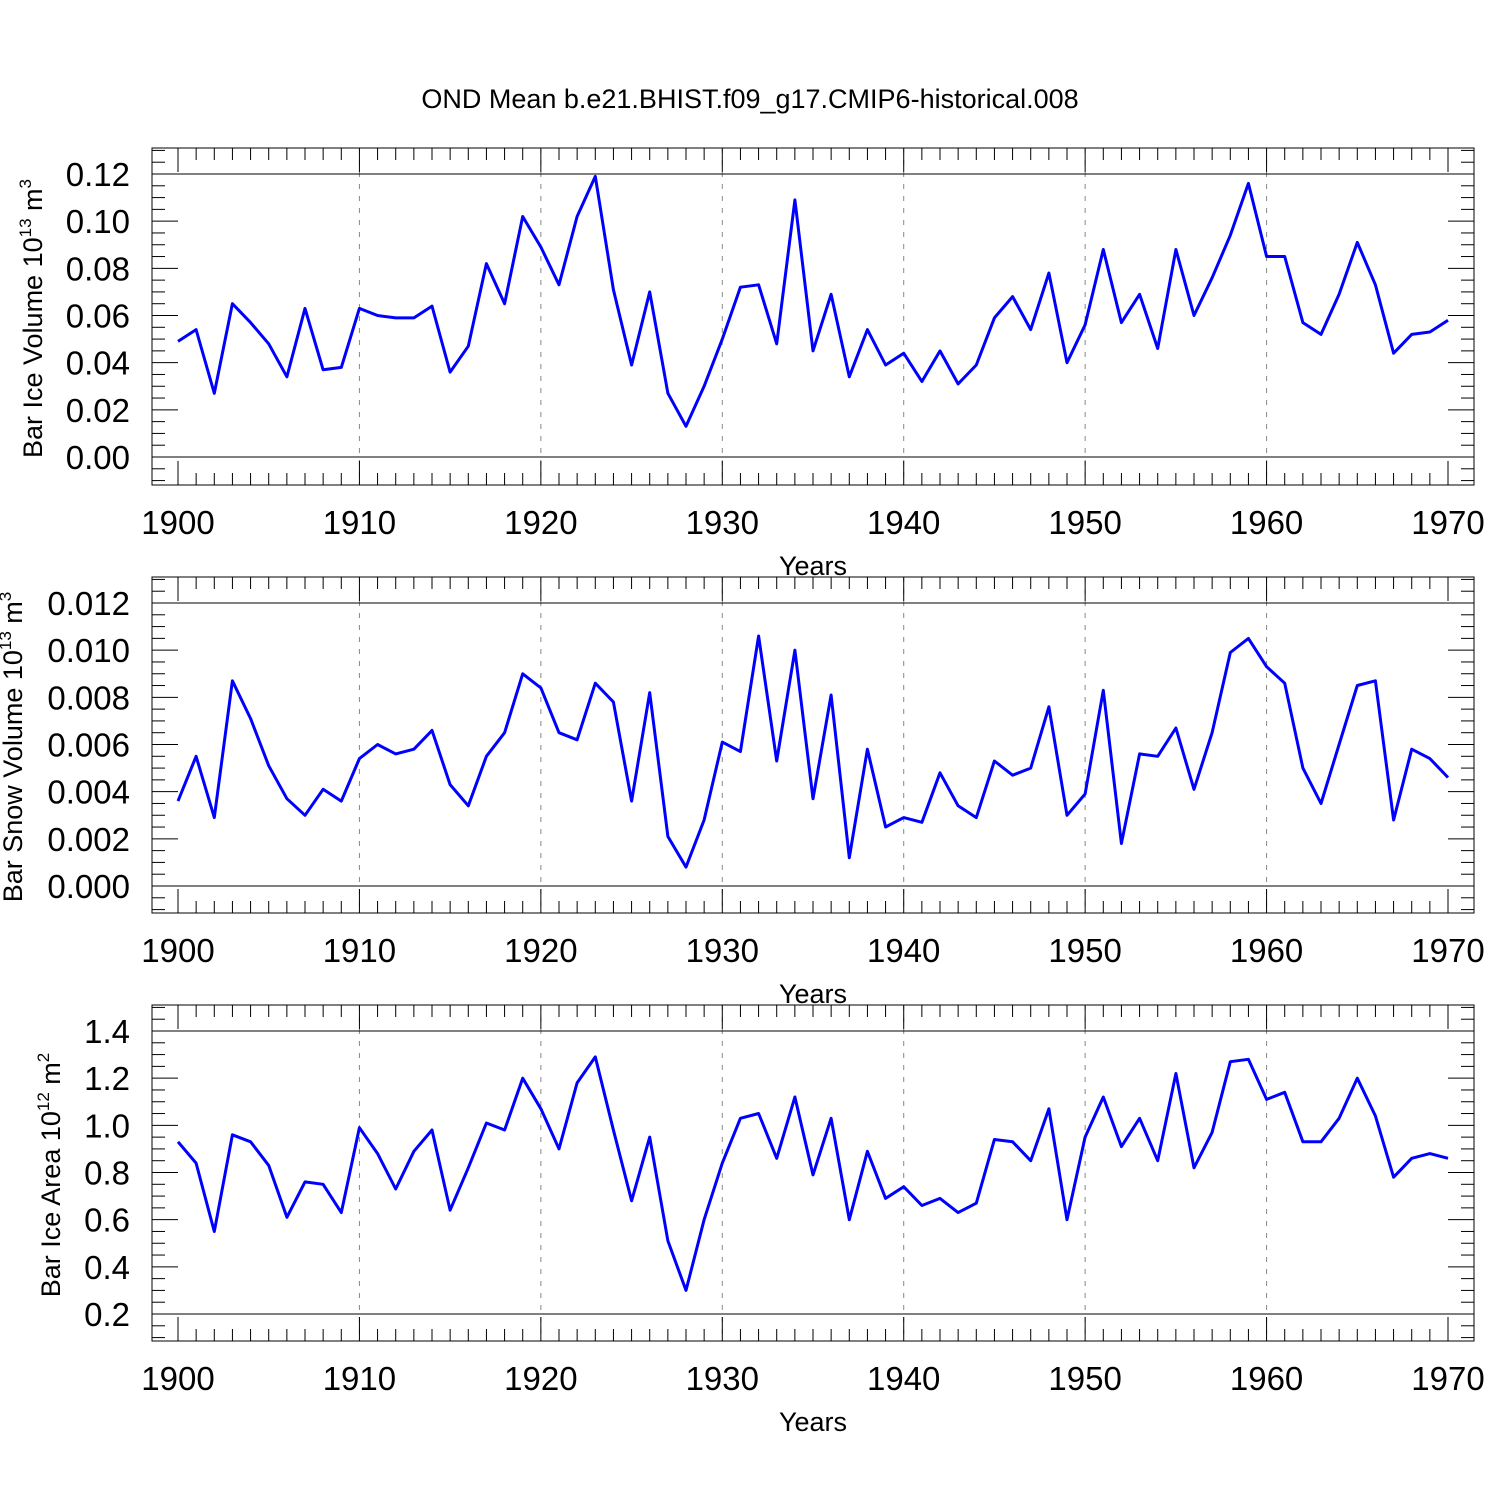 The height and width of the screenshot is (1500, 1500). I want to click on y-tick-label: 0.00, so click(98, 457).